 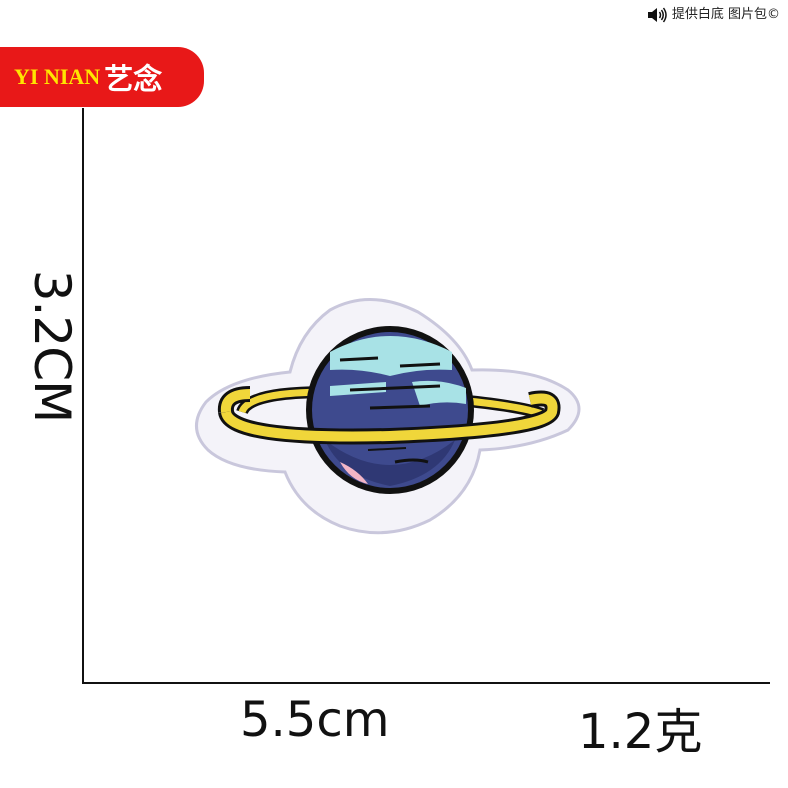 I want to click on speaker-icon, so click(x=657, y=15).